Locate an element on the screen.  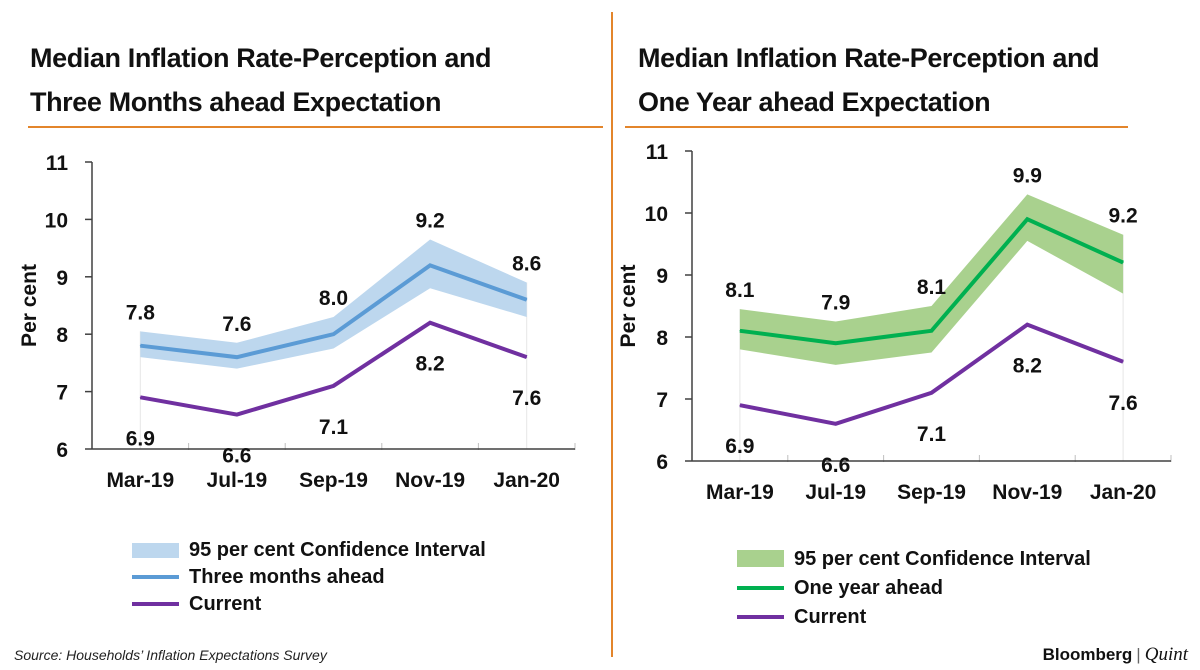
chart-title-line-2: Three Months ahead Expectation is located at coordinates (236, 102).